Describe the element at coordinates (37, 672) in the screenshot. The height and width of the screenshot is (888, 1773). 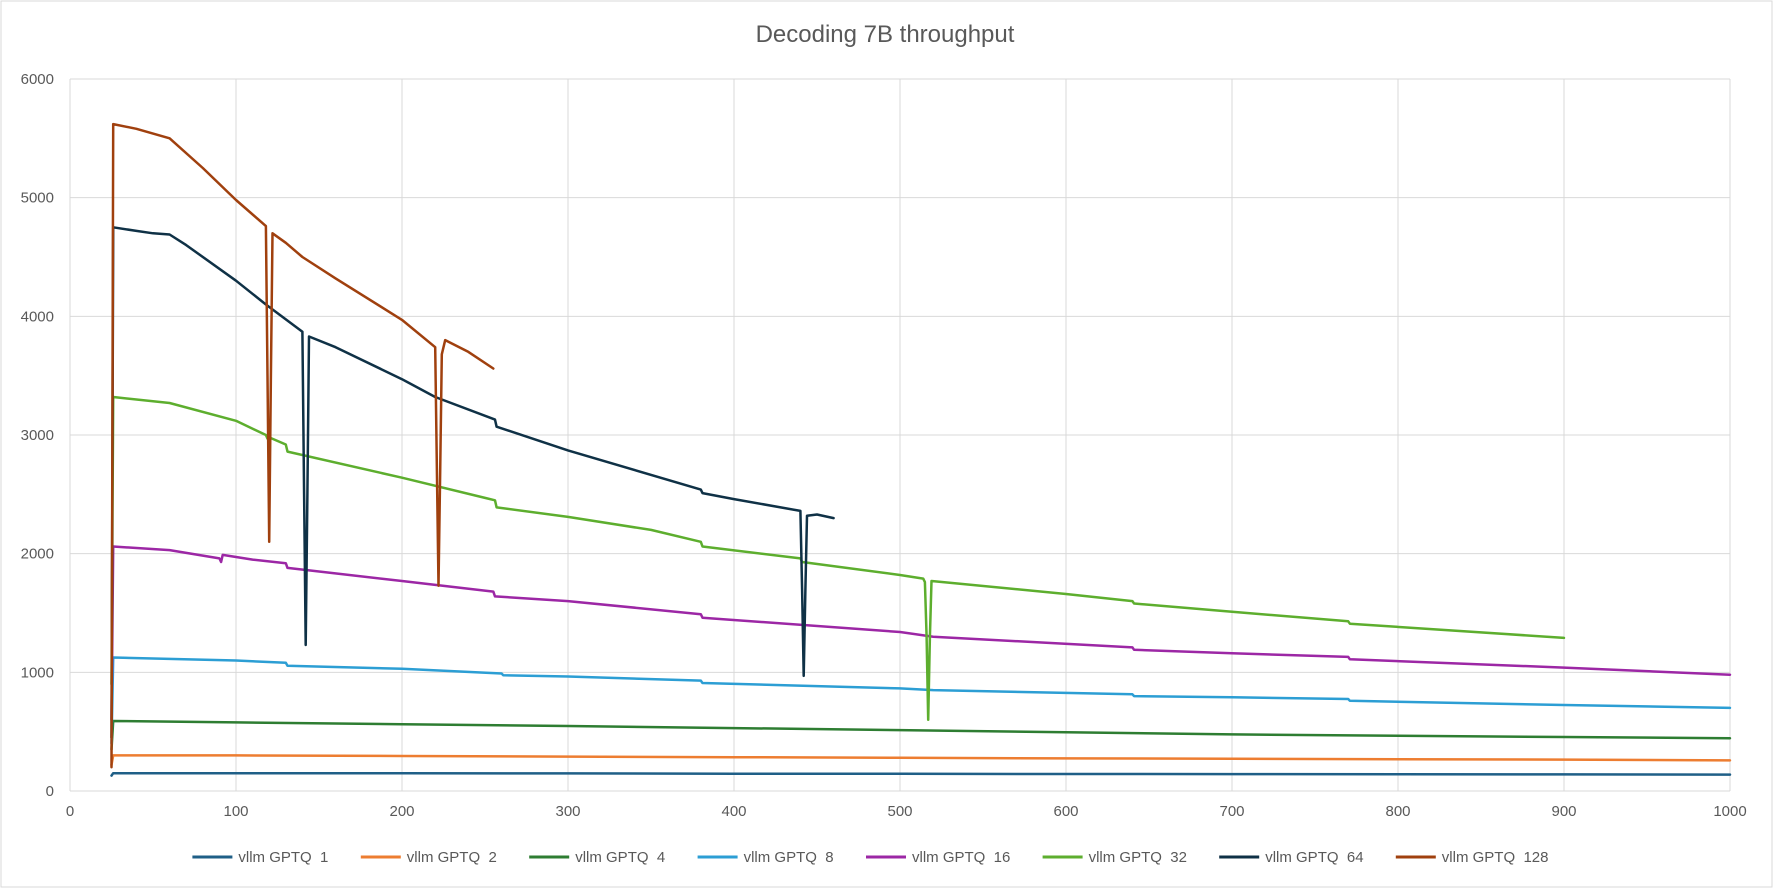
I see `y-tick-label: 1000` at that location.